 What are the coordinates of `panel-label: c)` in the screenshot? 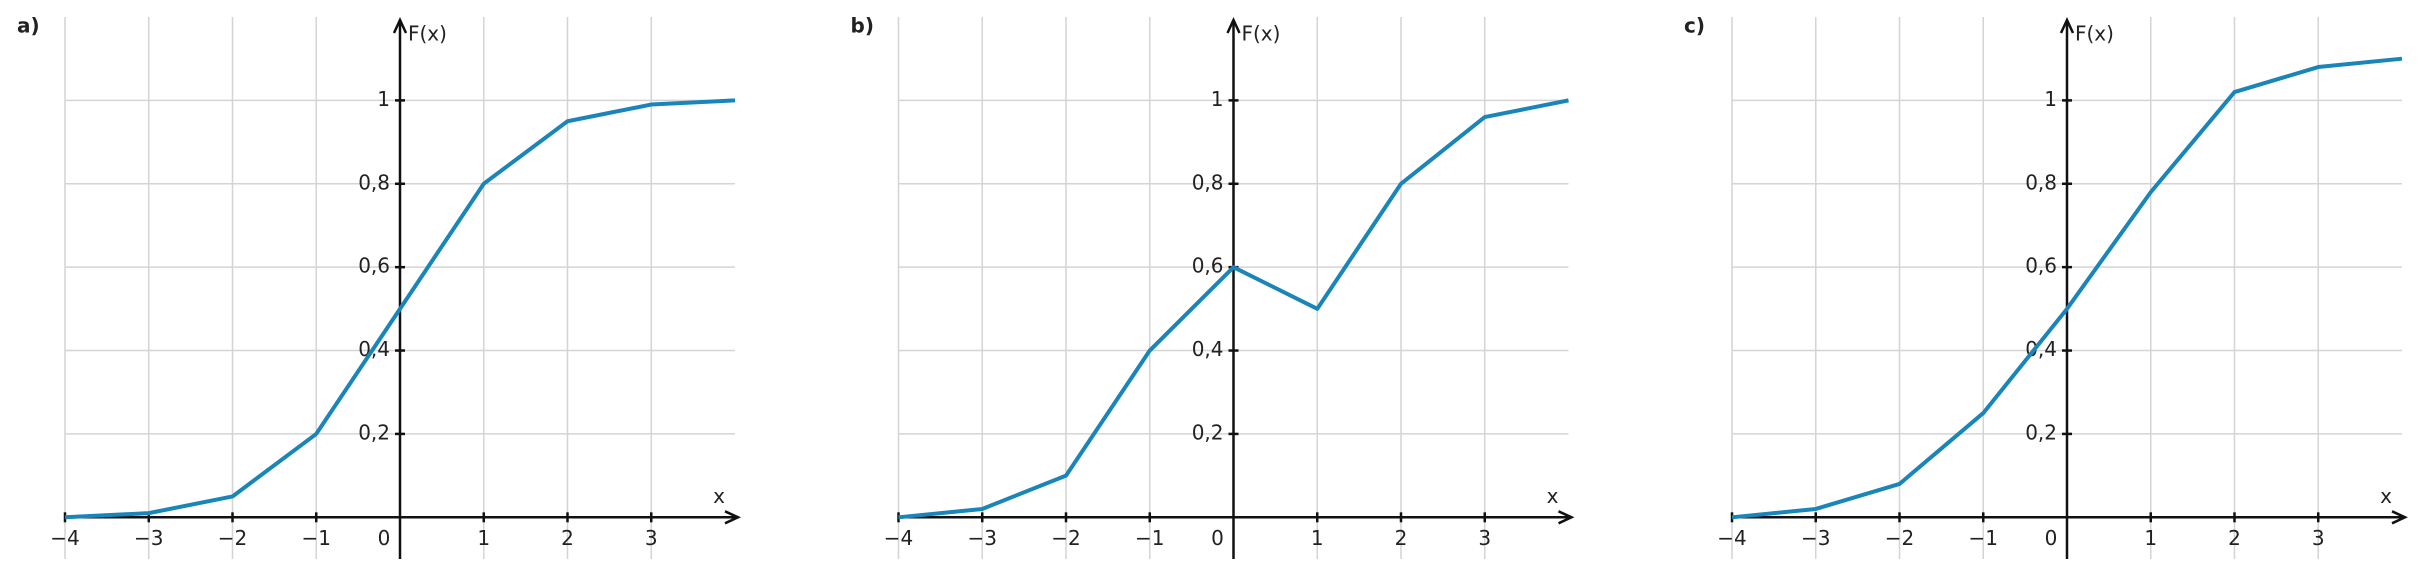 It's located at (1694, 26).